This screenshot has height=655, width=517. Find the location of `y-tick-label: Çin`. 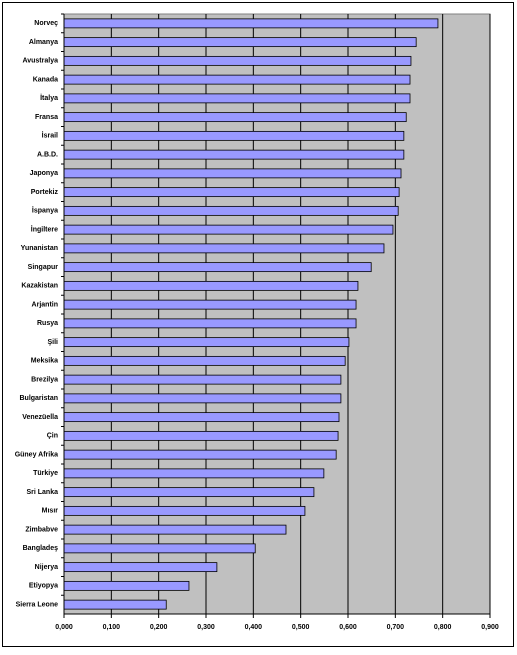

y-tick-label: Çin is located at coordinates (52, 436).